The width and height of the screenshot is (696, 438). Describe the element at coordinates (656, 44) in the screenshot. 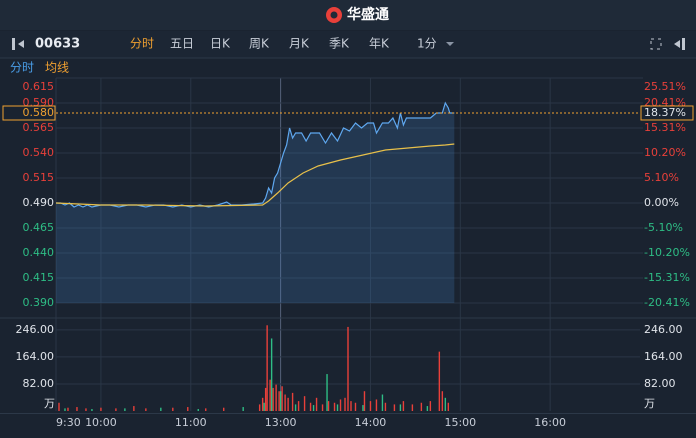

I see `fullscreen-icon` at that location.